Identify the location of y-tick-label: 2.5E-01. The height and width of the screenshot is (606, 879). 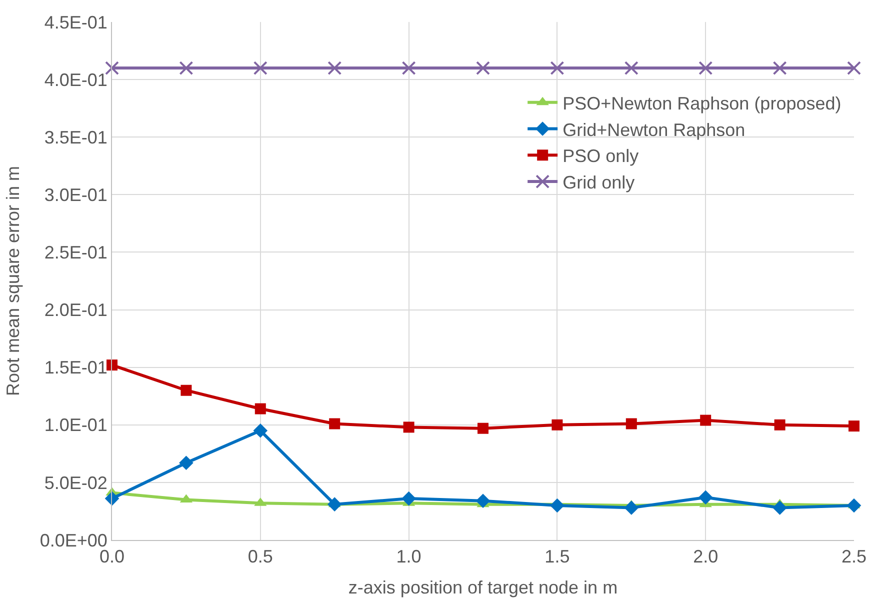
(76, 252).